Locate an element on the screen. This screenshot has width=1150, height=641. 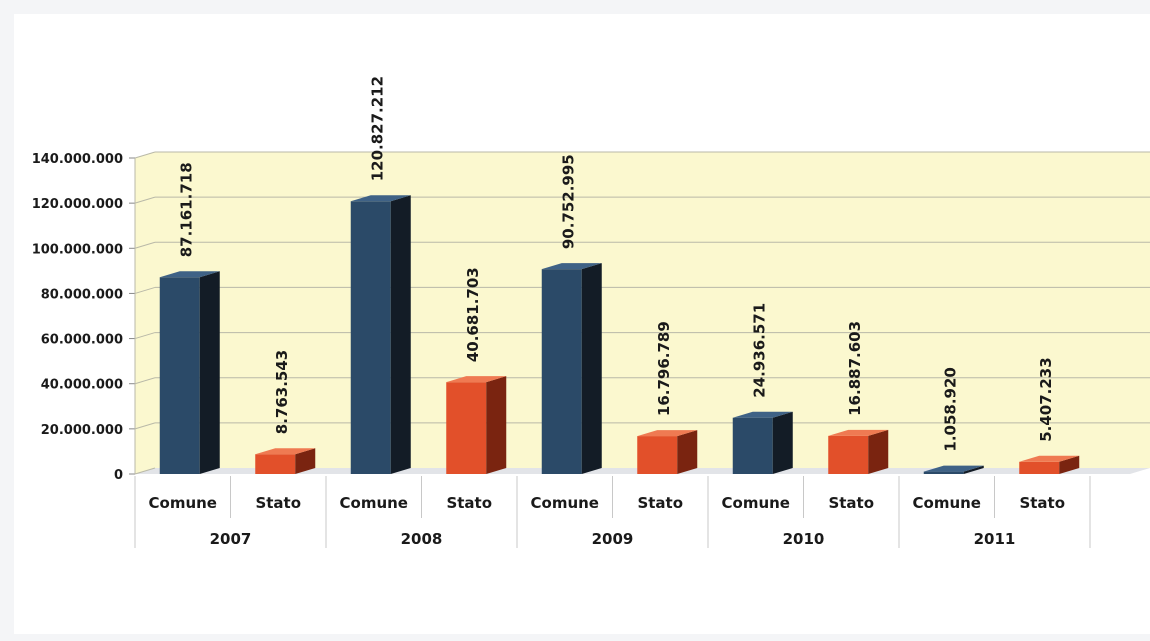
y-tick-label: 80.000.000 is located at coordinates (82, 294).